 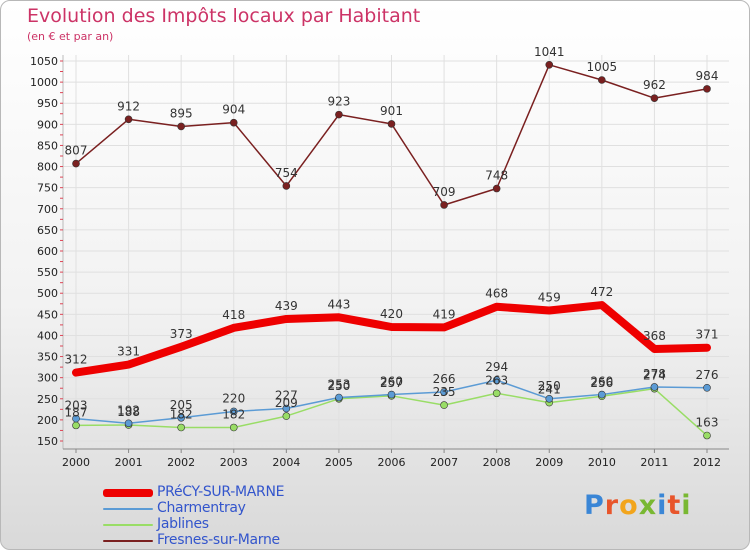 What do you see at coordinates (497, 462) in the screenshot?
I see `x-tick-label: 2008` at bounding box center [497, 462].